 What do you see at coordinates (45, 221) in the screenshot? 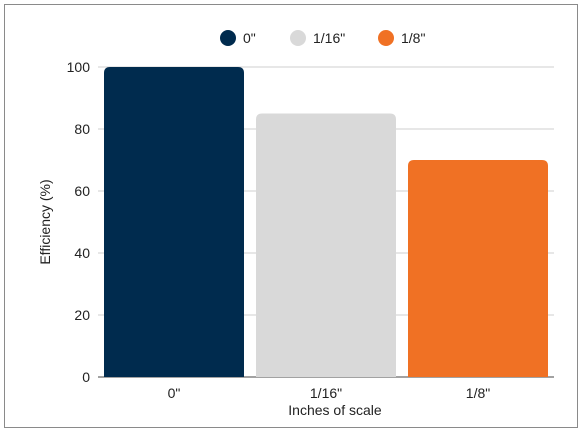
I see `y-axis-title: Efficiency (%)` at bounding box center [45, 221].